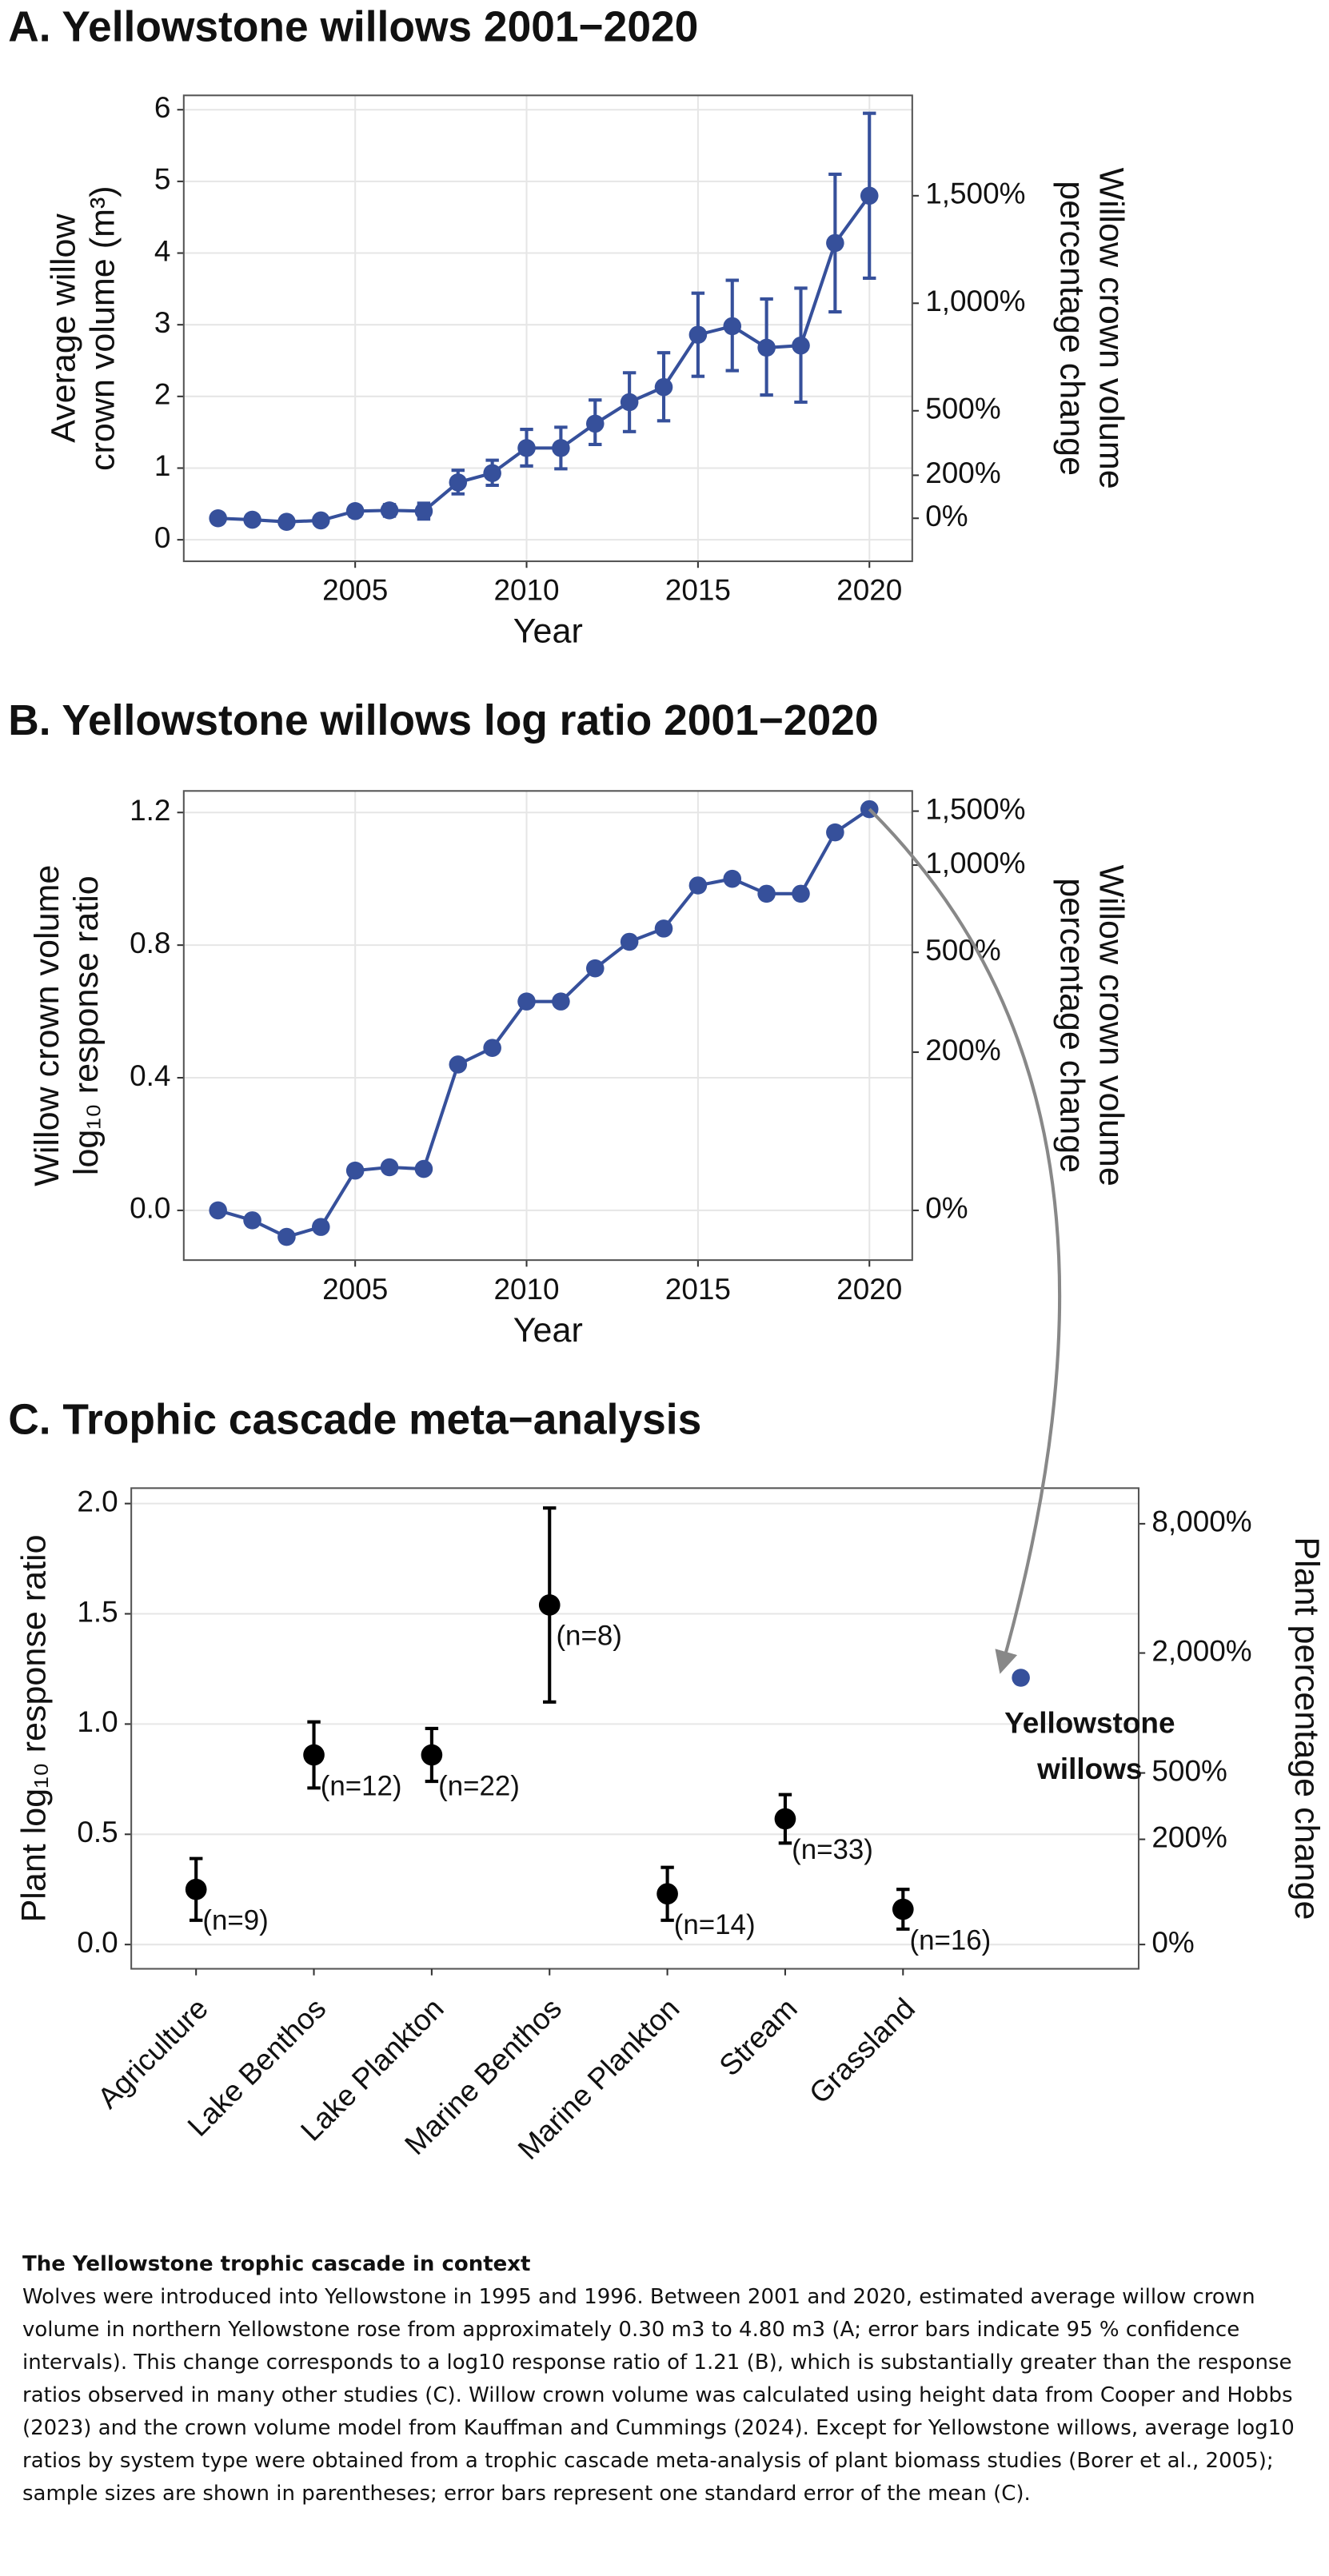 Image resolution: width=1329 pixels, height=2576 pixels. What do you see at coordinates (589, 1636) in the screenshot?
I see `sample-size-label: (n=8)` at bounding box center [589, 1636].